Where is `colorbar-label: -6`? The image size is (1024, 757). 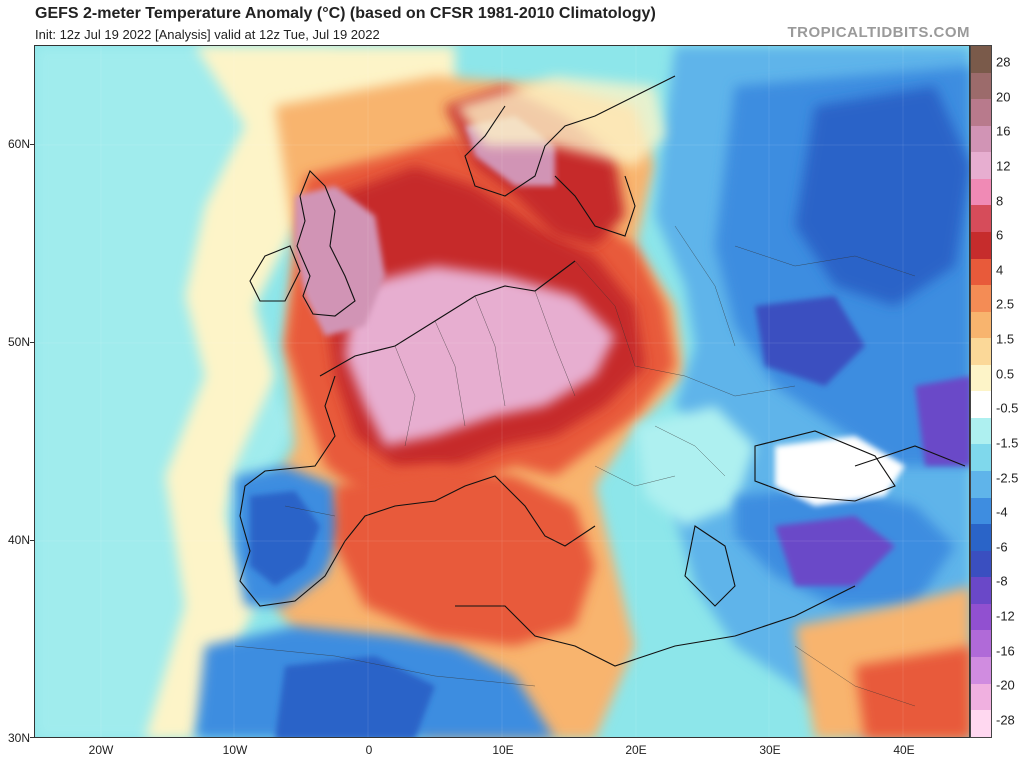
colorbar-label: -6 is located at coordinates (1002, 547).